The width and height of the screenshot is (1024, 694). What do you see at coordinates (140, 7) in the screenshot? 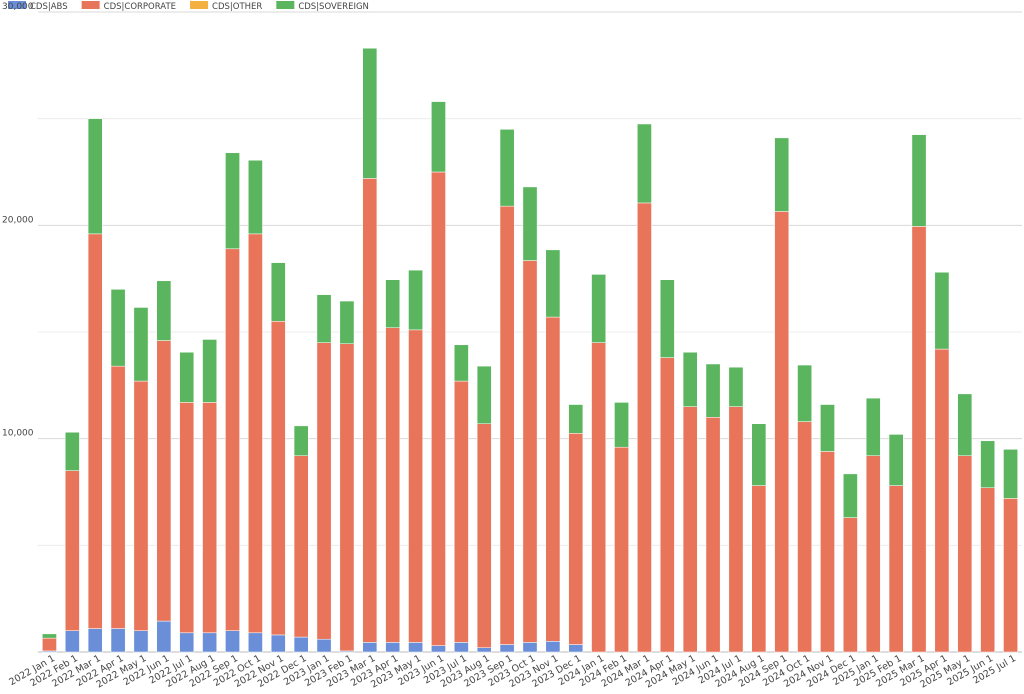
I see `legend-label: CDS|CORPORATE` at bounding box center [140, 7].